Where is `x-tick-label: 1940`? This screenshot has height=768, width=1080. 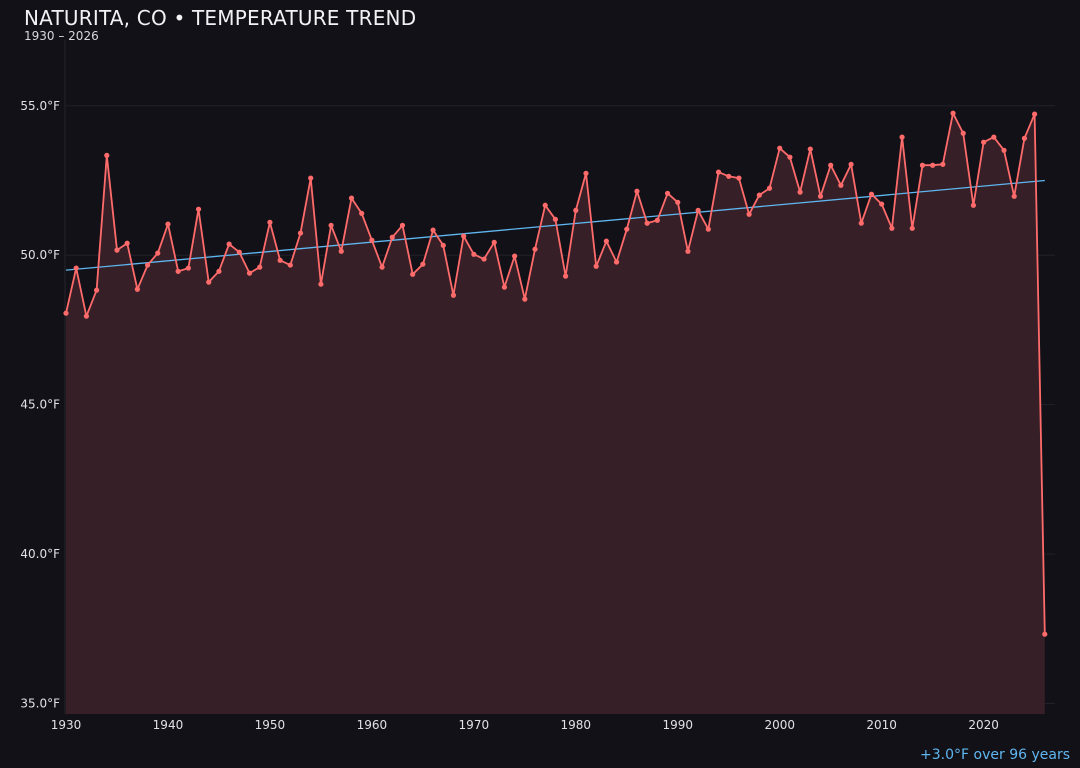
x-tick-label: 1940 is located at coordinates (168, 725).